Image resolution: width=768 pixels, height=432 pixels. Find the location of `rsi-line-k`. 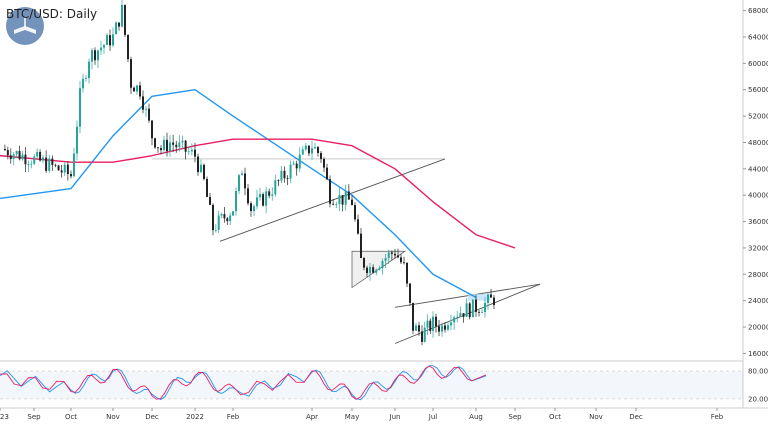

rsi-line-k is located at coordinates (243, 383).